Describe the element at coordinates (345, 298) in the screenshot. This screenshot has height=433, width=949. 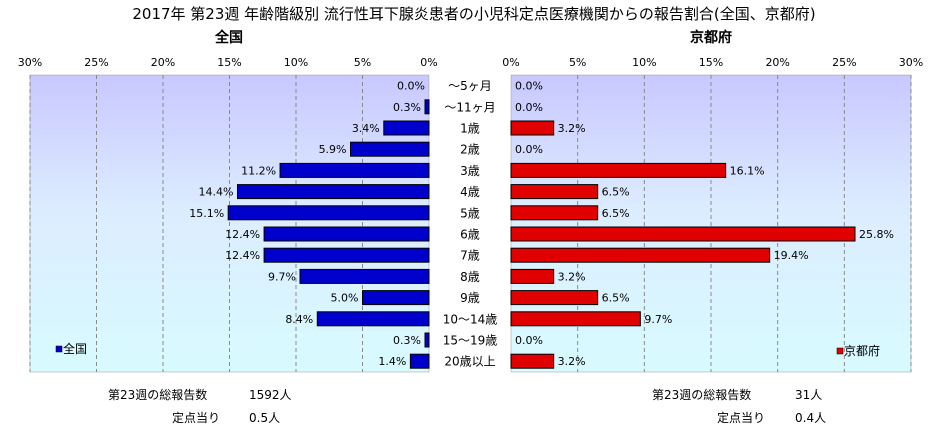
I see `data-label-national: 5.0%` at that location.